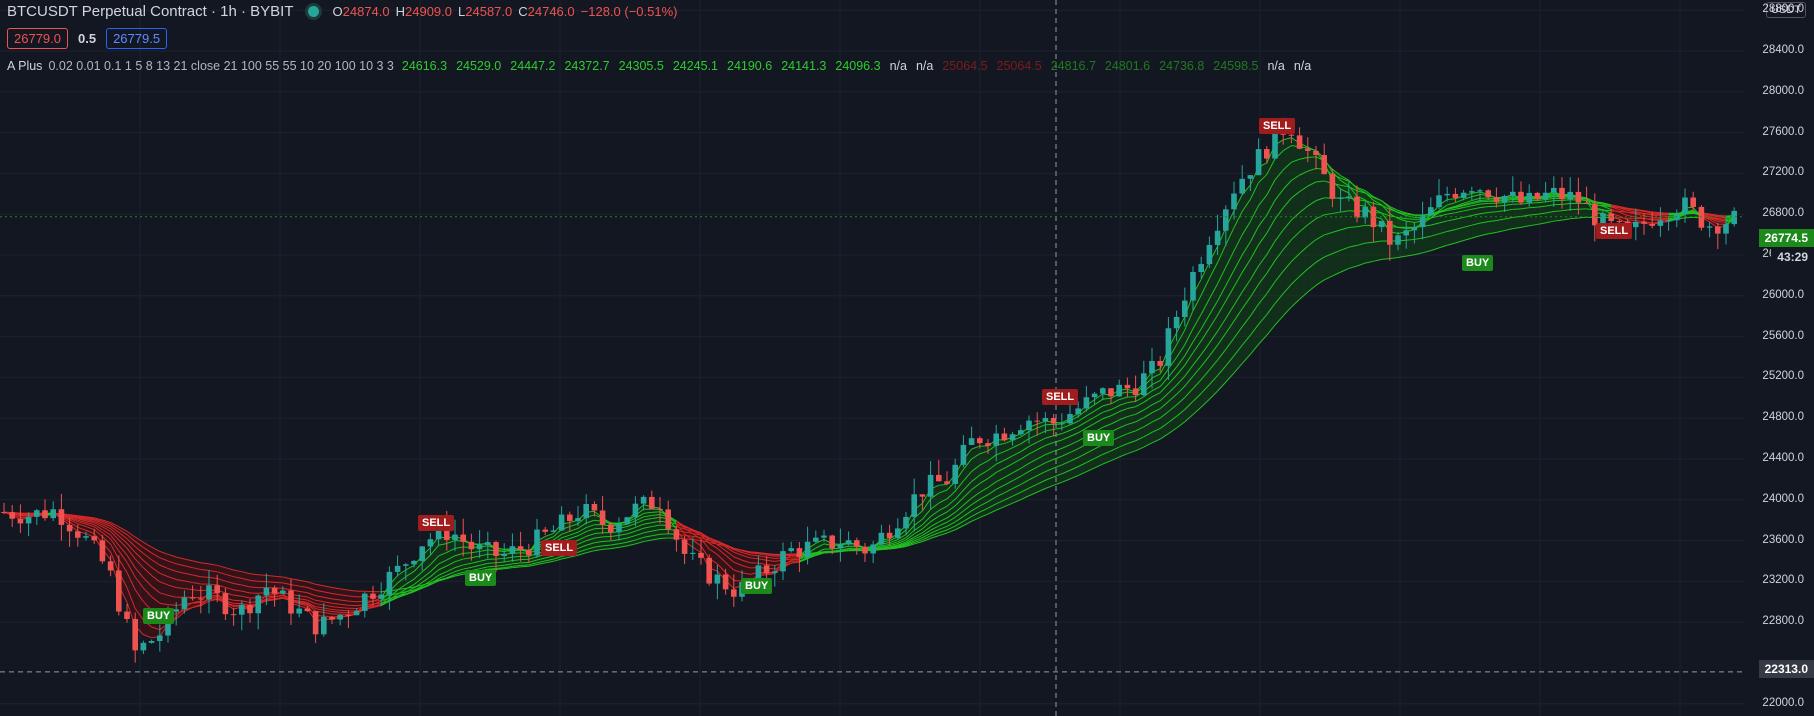 The image size is (1814, 716). Describe the element at coordinates (37, 38) in the screenshot. I see `sell-button: 26779.0` at that location.